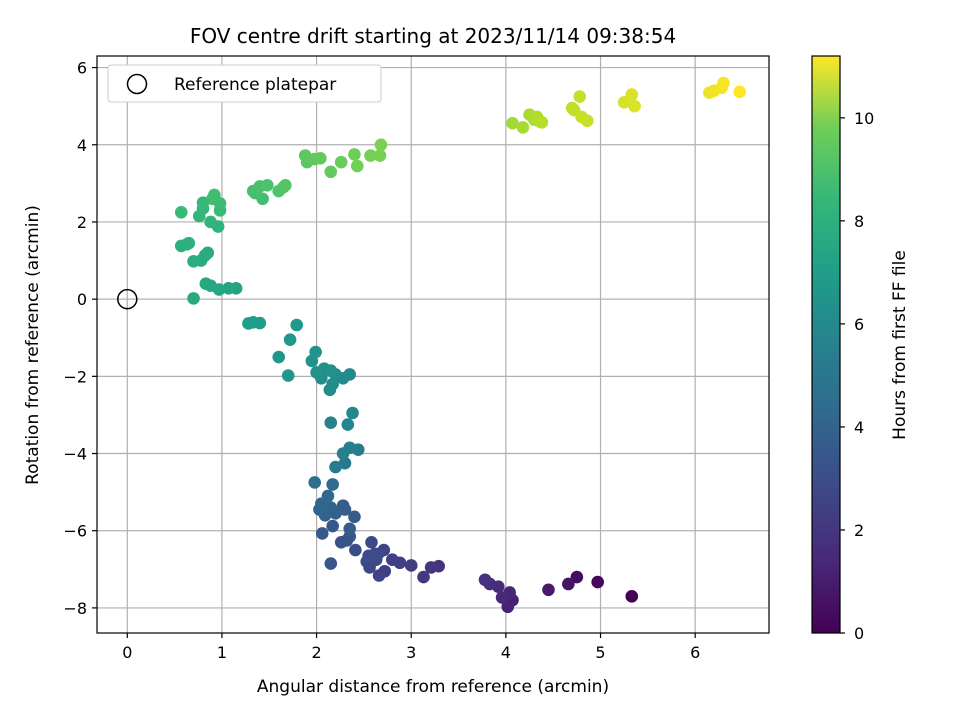  What do you see at coordinates (75, 454) in the screenshot?
I see `y-tick-label: −4` at bounding box center [75, 454].